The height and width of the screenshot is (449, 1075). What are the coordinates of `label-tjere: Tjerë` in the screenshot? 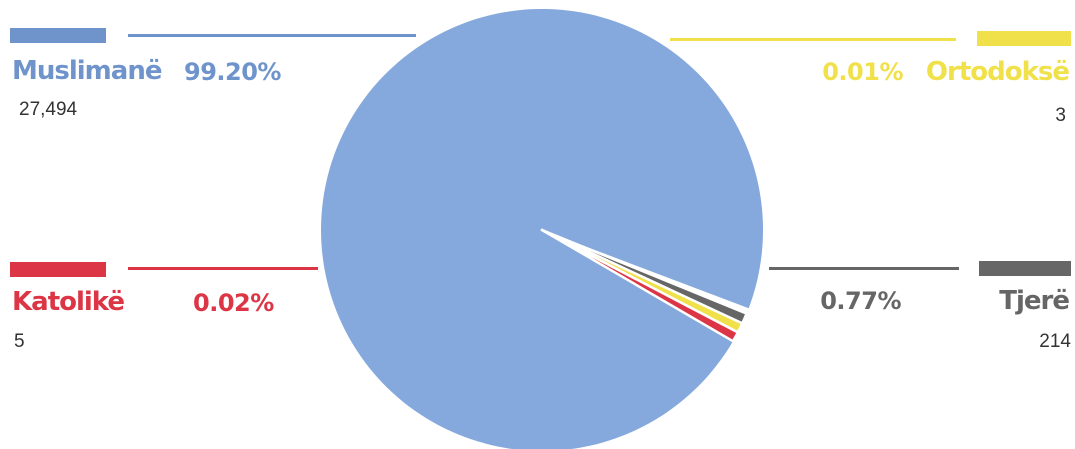 It's located at (1034, 301).